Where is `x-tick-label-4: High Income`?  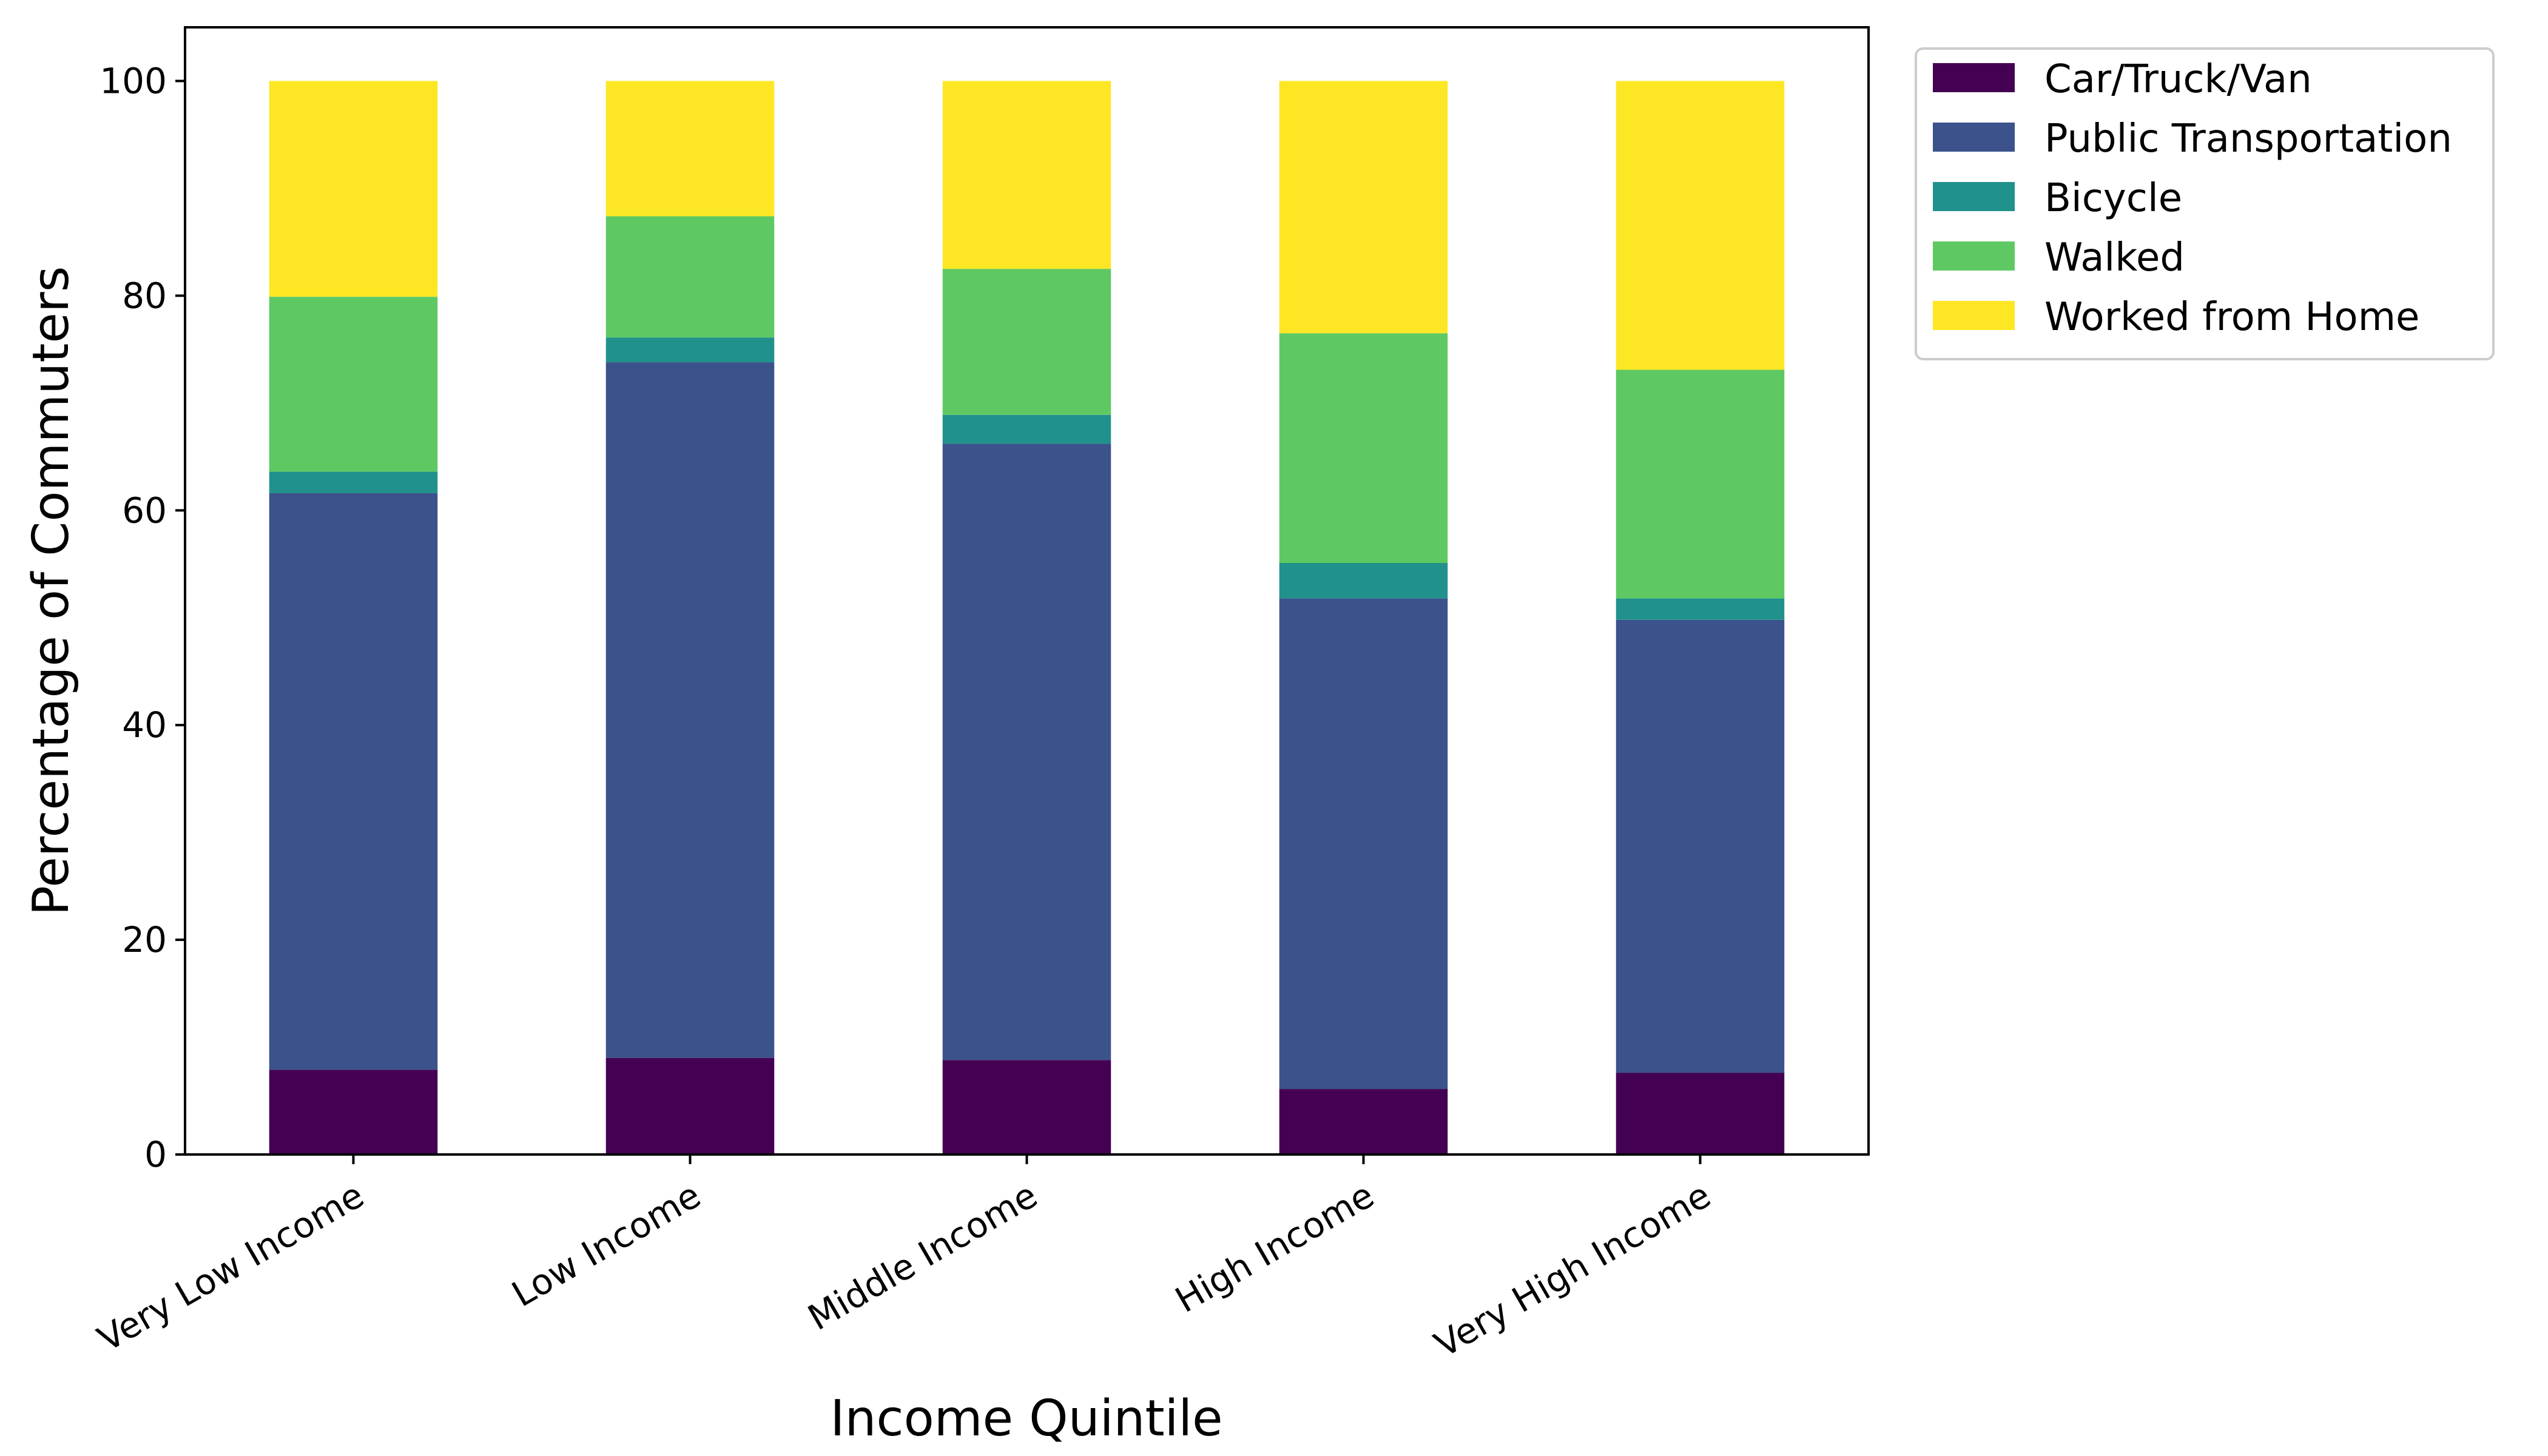 x-tick-label-4: High Income is located at coordinates (1274, 1248).